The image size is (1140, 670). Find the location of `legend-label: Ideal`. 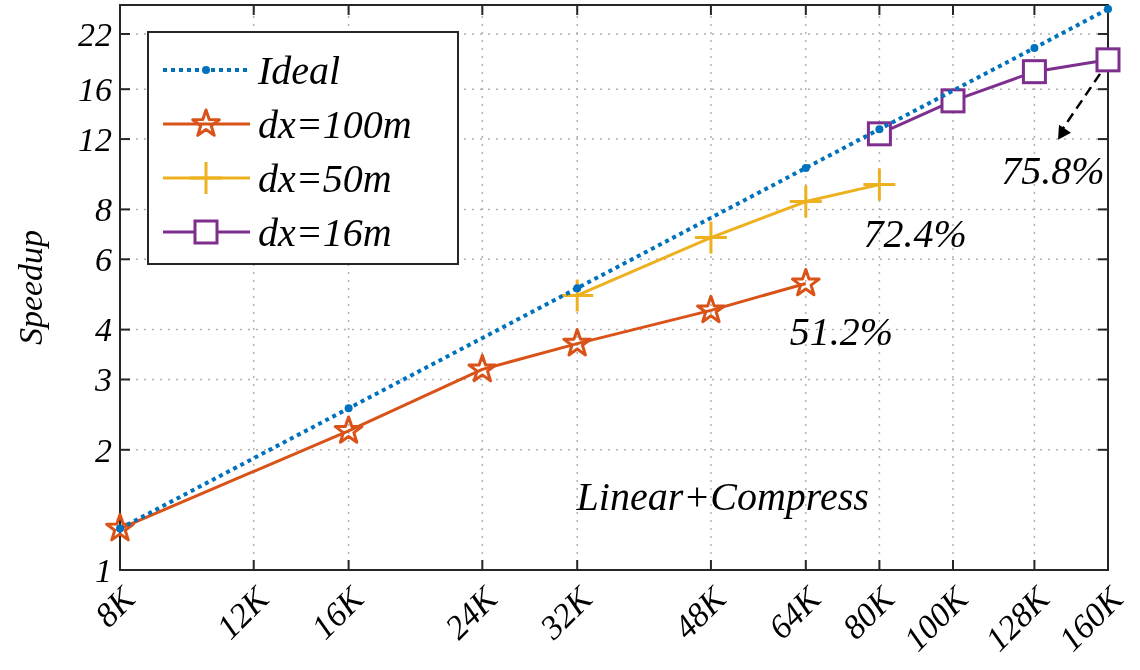

legend-label: Ideal is located at coordinates (299, 70).